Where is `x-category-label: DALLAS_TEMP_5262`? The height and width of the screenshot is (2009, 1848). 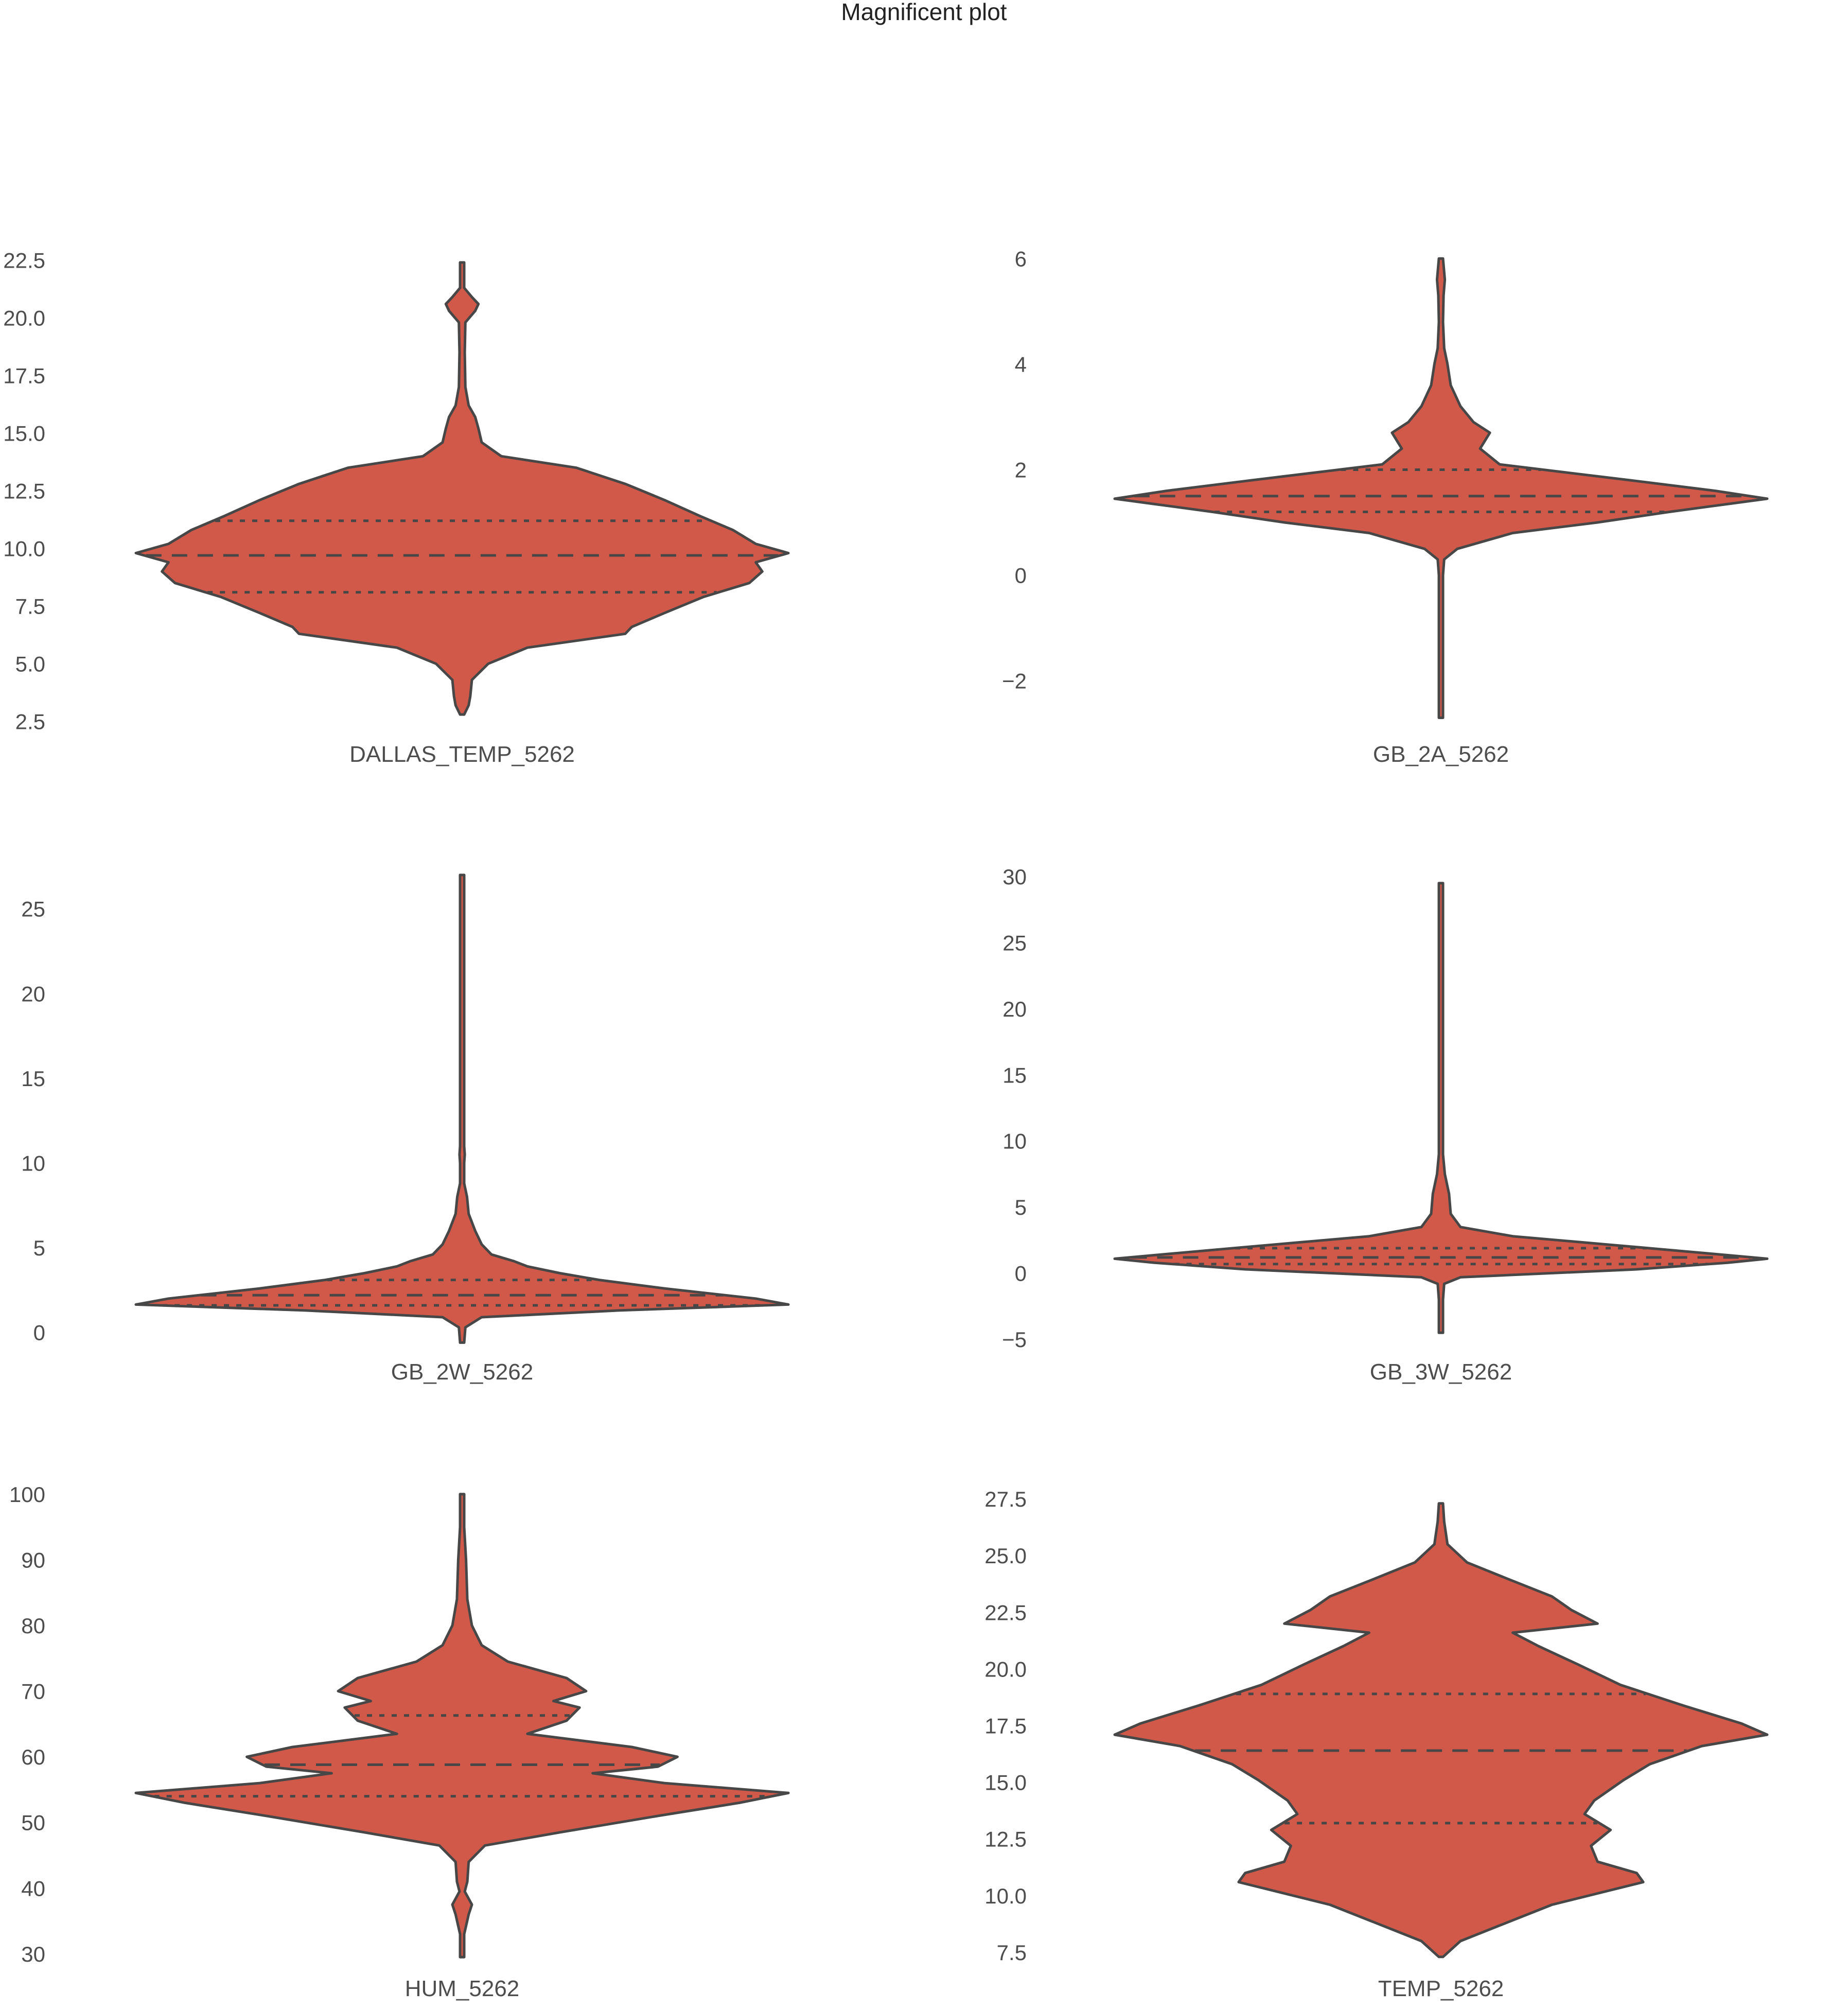 x-category-label: DALLAS_TEMP_5262 is located at coordinates (462, 754).